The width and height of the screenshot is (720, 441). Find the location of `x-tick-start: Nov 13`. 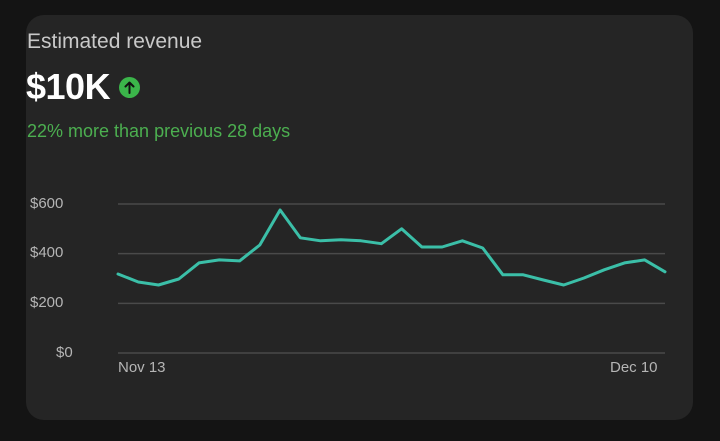

x-tick-start: Nov 13 is located at coordinates (142, 367).